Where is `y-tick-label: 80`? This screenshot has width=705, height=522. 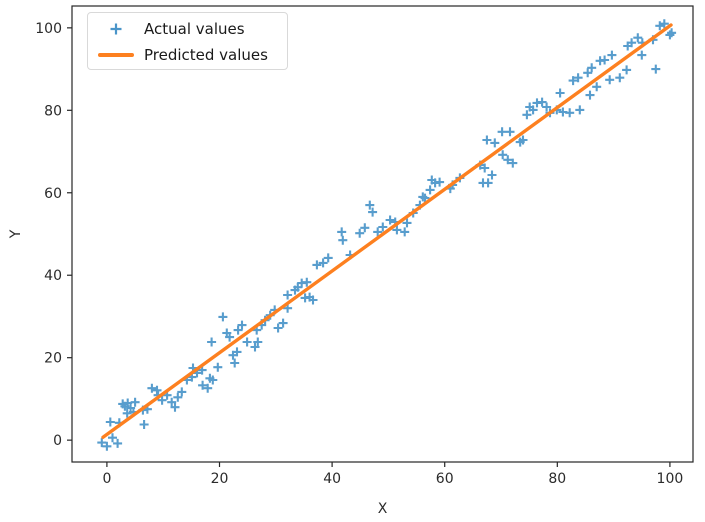 y-tick-label: 80 is located at coordinates (53, 111).